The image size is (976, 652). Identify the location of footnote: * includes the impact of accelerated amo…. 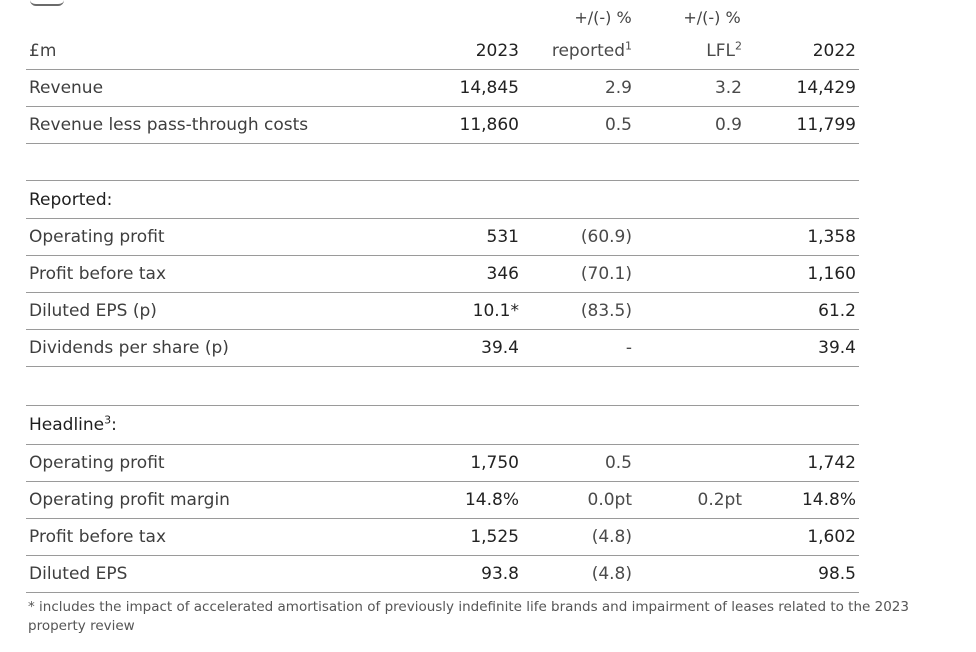
(468, 616).